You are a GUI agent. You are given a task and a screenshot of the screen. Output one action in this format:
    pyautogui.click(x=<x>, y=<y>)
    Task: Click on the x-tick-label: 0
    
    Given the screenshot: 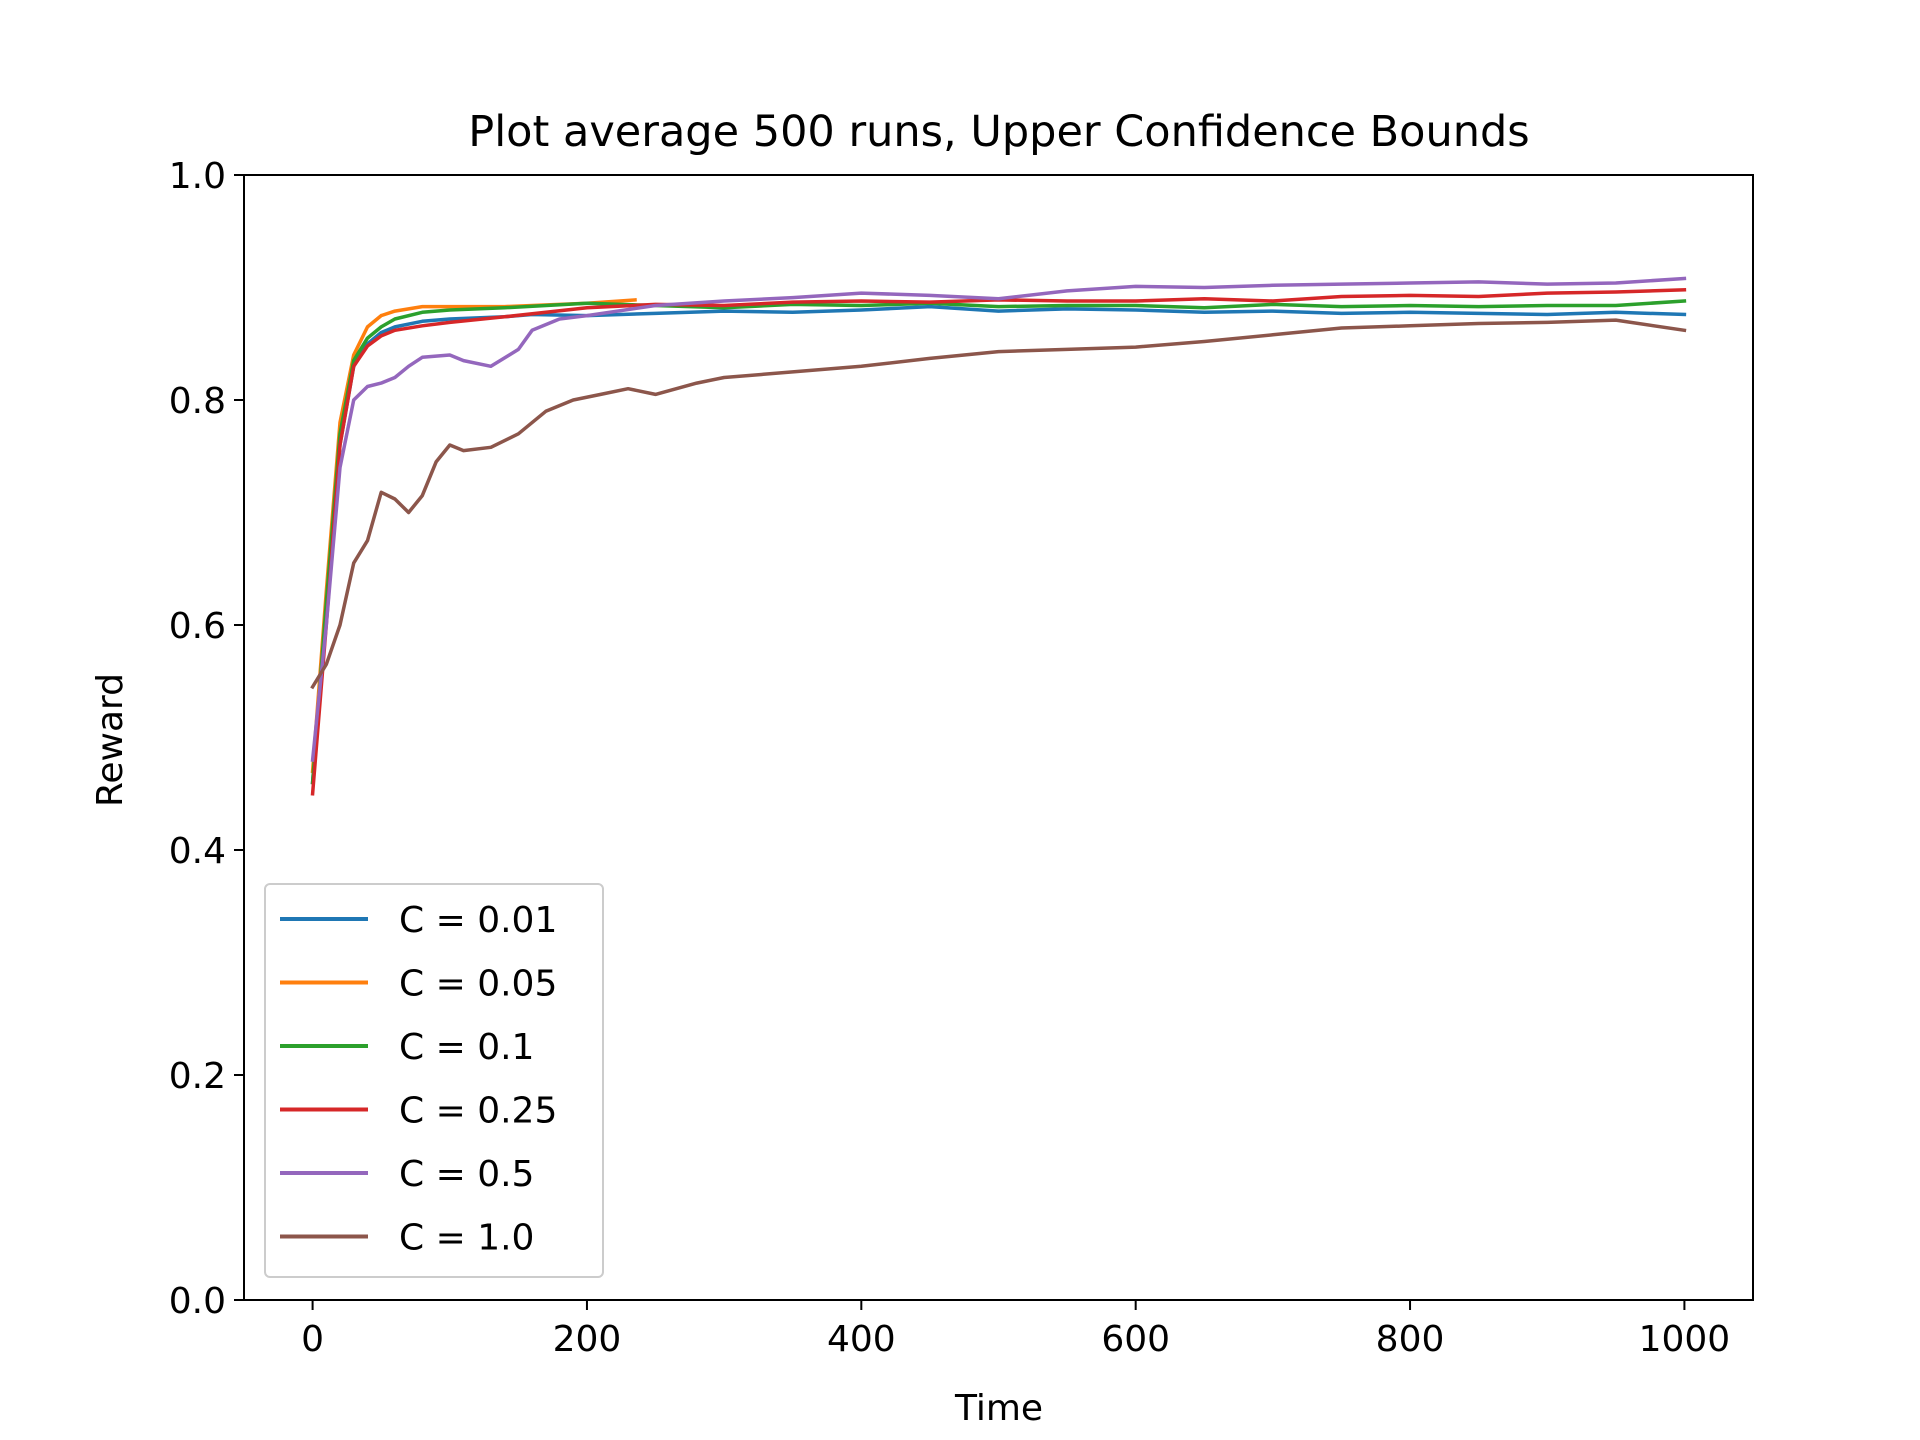 What is the action you would take?
    pyautogui.click(x=312, y=1339)
    